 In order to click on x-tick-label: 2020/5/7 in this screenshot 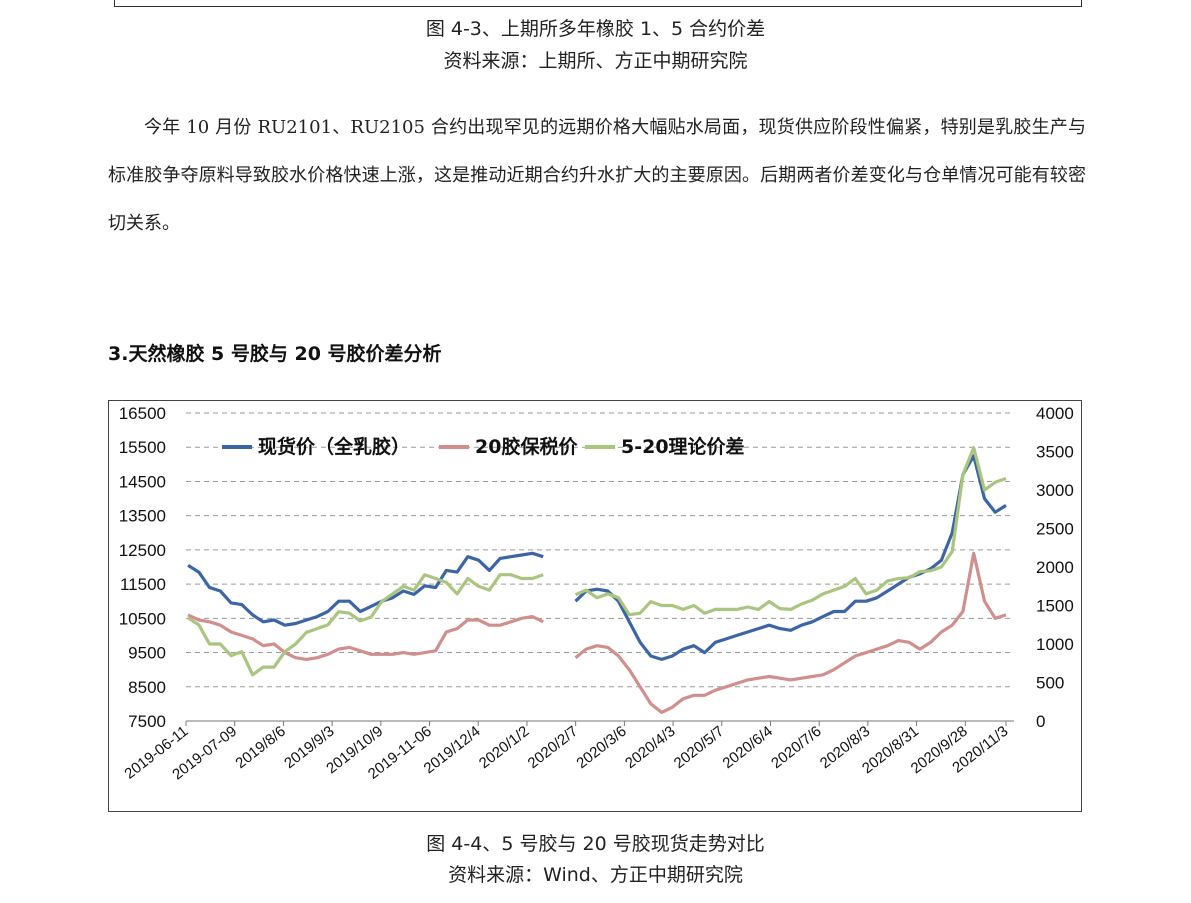, I will do `click(699, 747)`.